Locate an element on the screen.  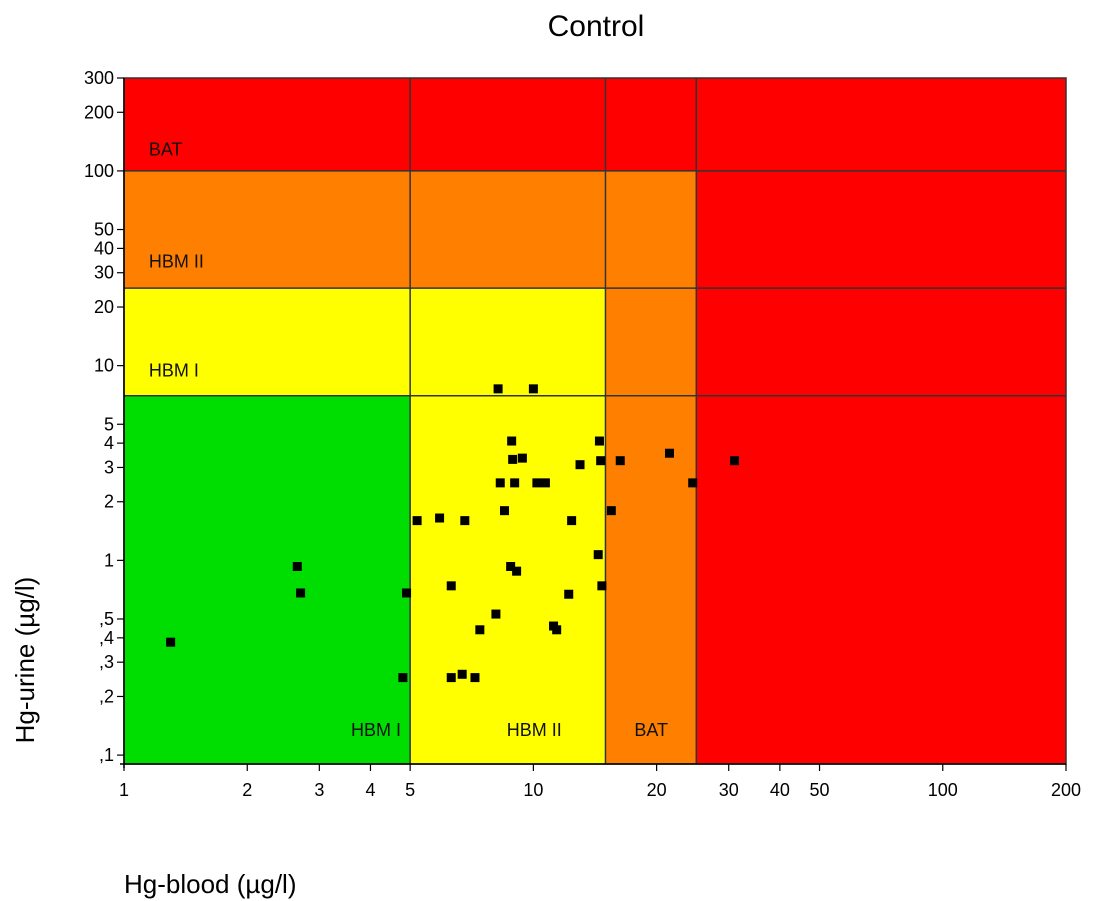
y-tick-label: 2 is located at coordinates (109, 502).